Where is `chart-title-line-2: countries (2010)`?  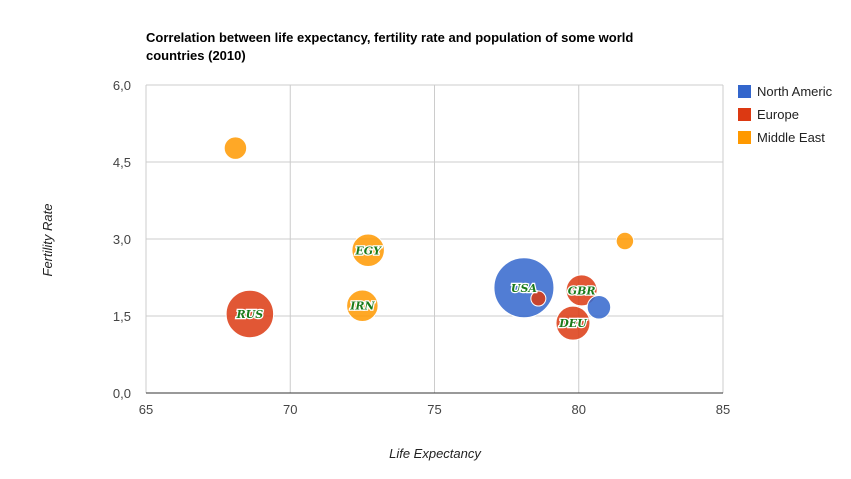
chart-title-line-2: countries (2010) is located at coordinates (196, 55).